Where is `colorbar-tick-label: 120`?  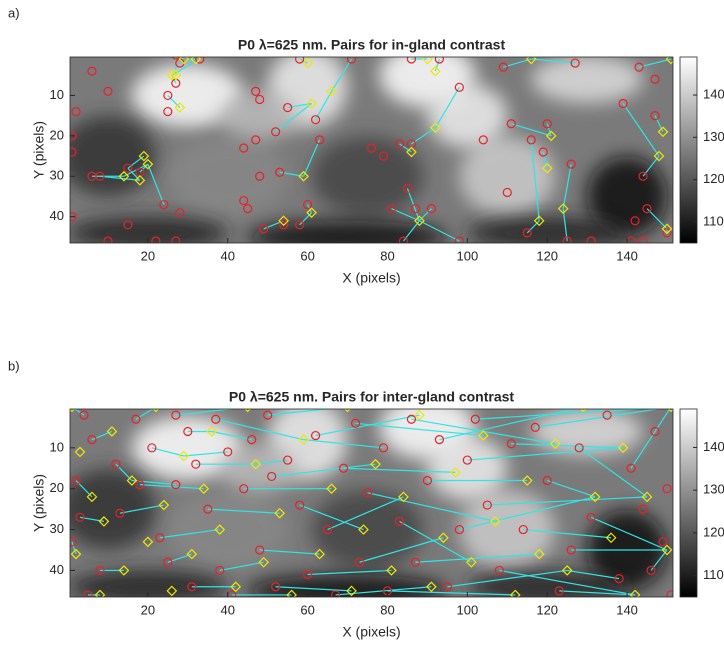
colorbar-tick-label: 120 is located at coordinates (713, 178).